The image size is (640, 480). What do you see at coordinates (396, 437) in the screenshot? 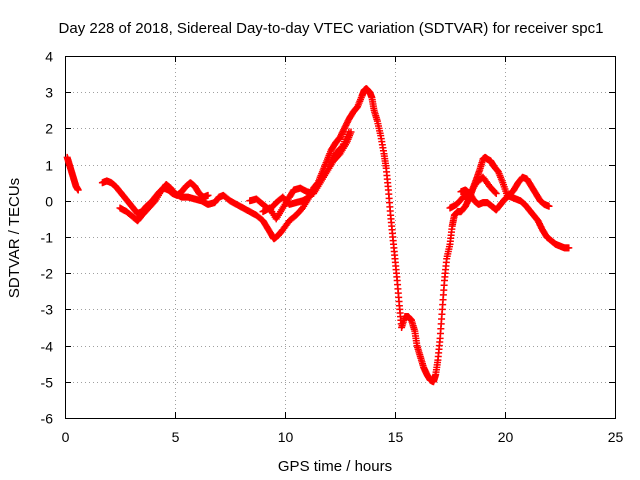
I see `x-tick-label: 15` at bounding box center [396, 437].